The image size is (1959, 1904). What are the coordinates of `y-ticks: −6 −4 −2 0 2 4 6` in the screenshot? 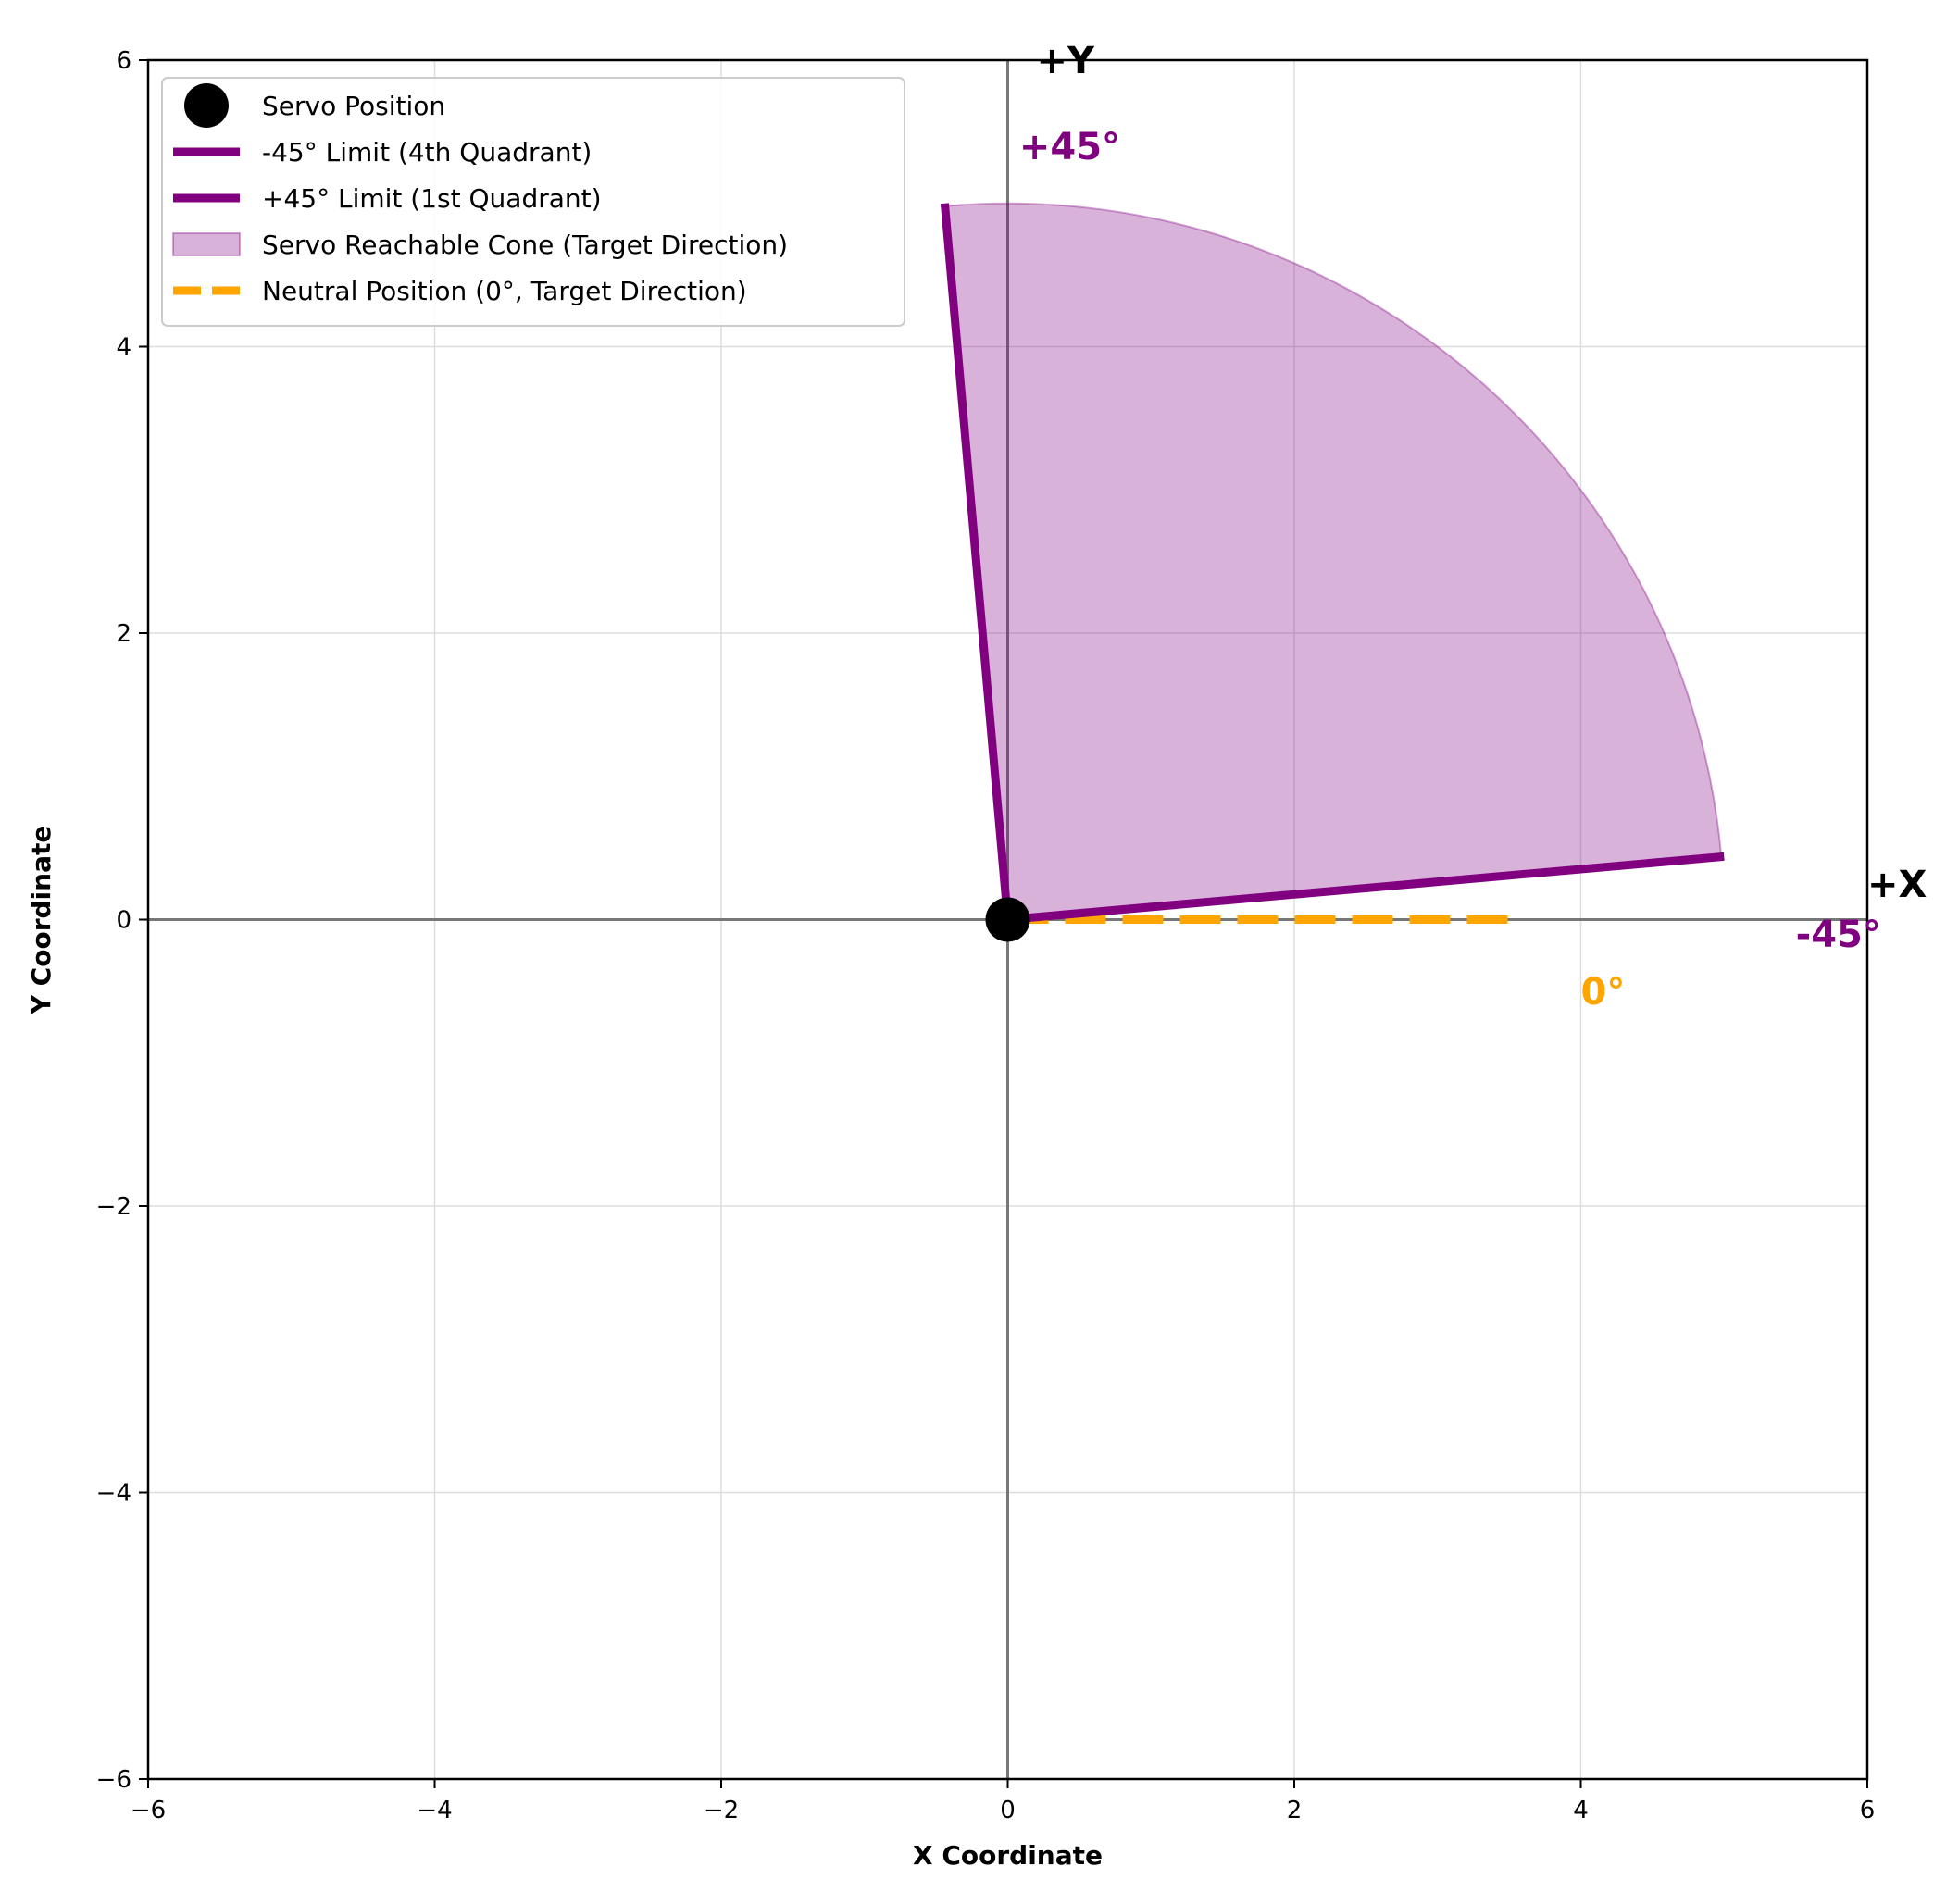 It's located at (122, 920).